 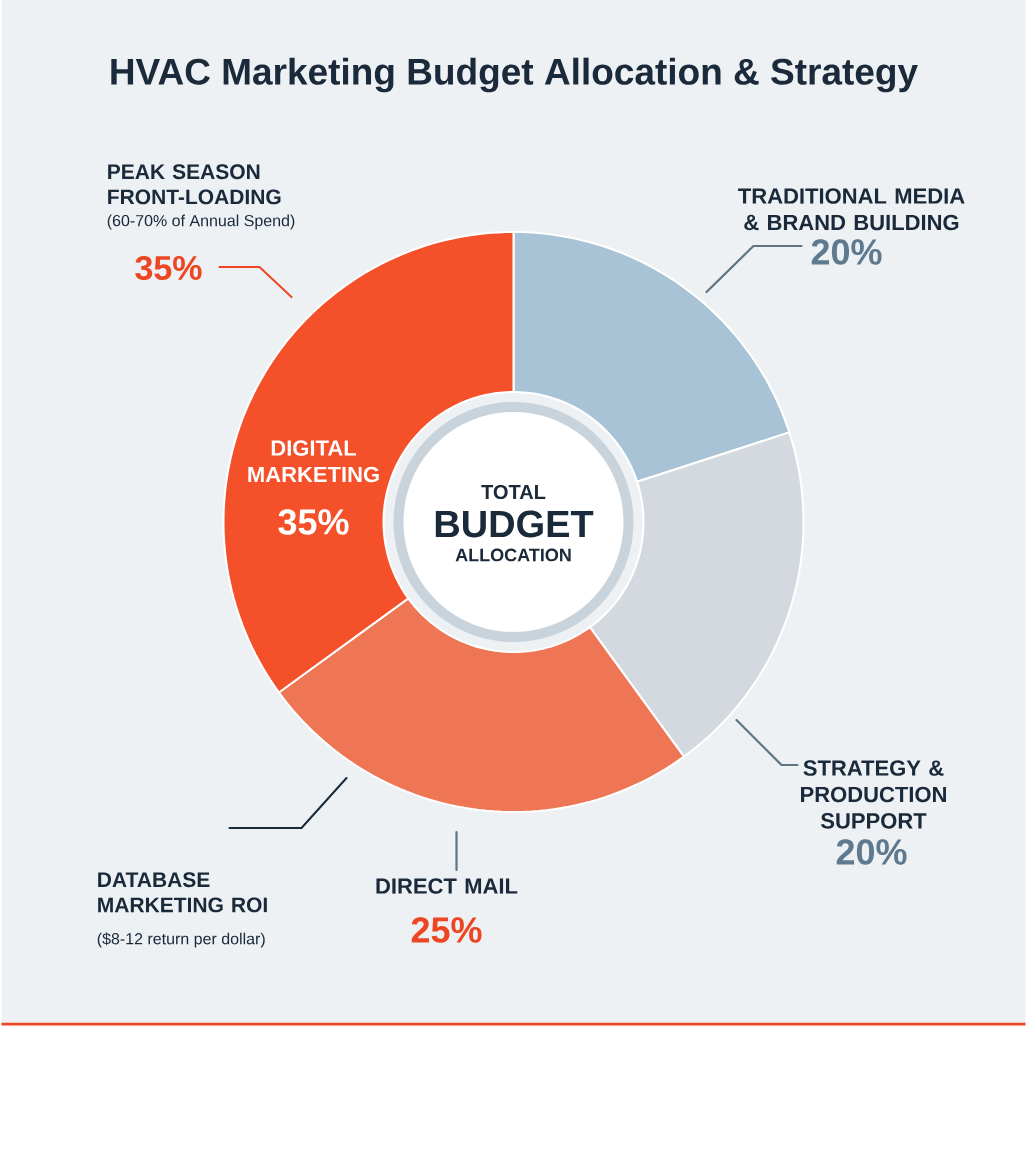 I want to click on text: ($8-12 return per dollar), so click(x=181, y=940).